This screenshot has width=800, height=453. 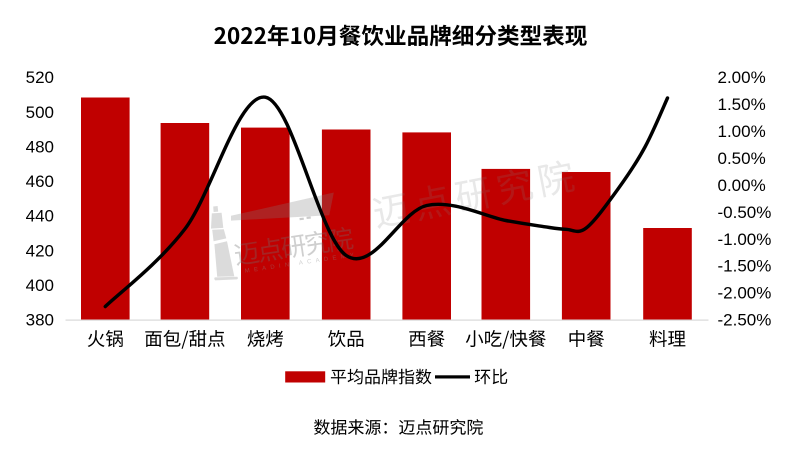 What do you see at coordinates (40, 147) in the screenshot?
I see `svg-text: 480` at bounding box center [40, 147].